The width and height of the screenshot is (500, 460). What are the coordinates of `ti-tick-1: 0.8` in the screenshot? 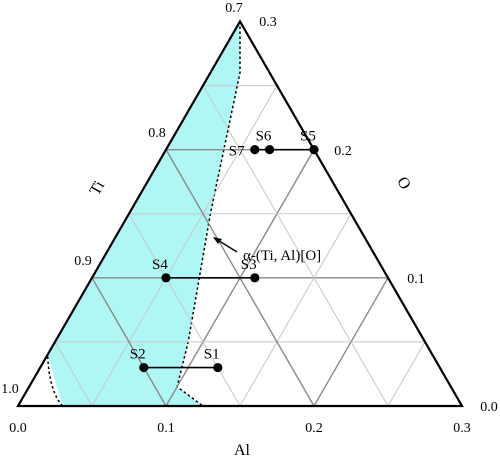 It's located at (157, 133).